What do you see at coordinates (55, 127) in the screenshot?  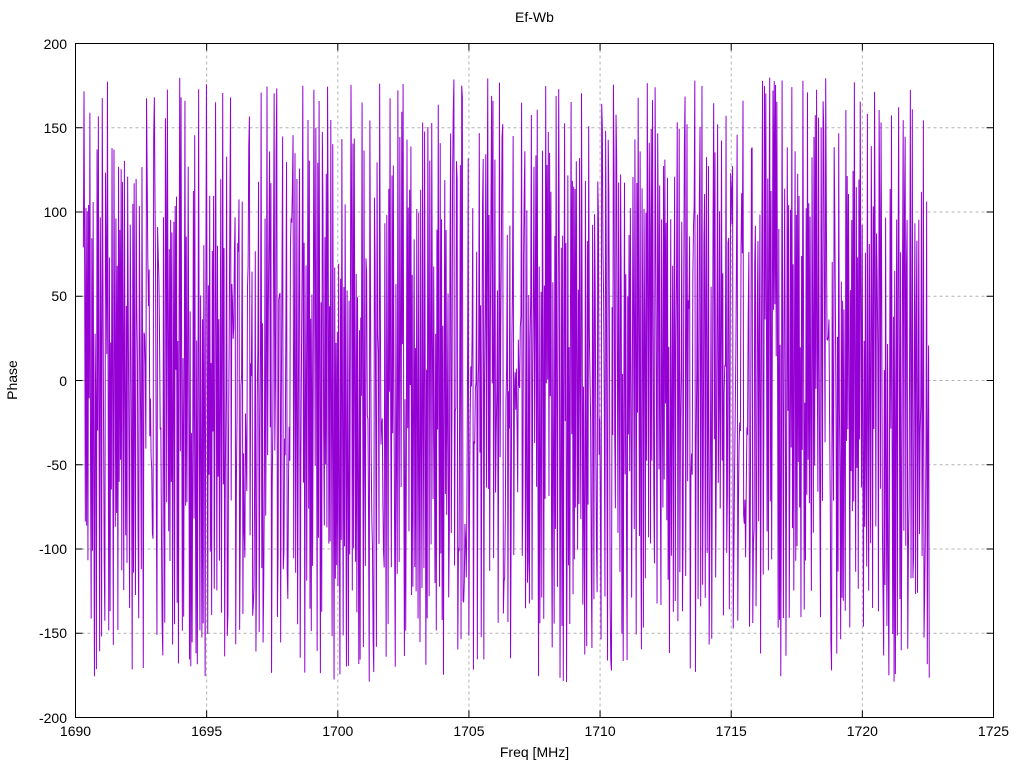 I see `y-tick-label: 150` at bounding box center [55, 127].